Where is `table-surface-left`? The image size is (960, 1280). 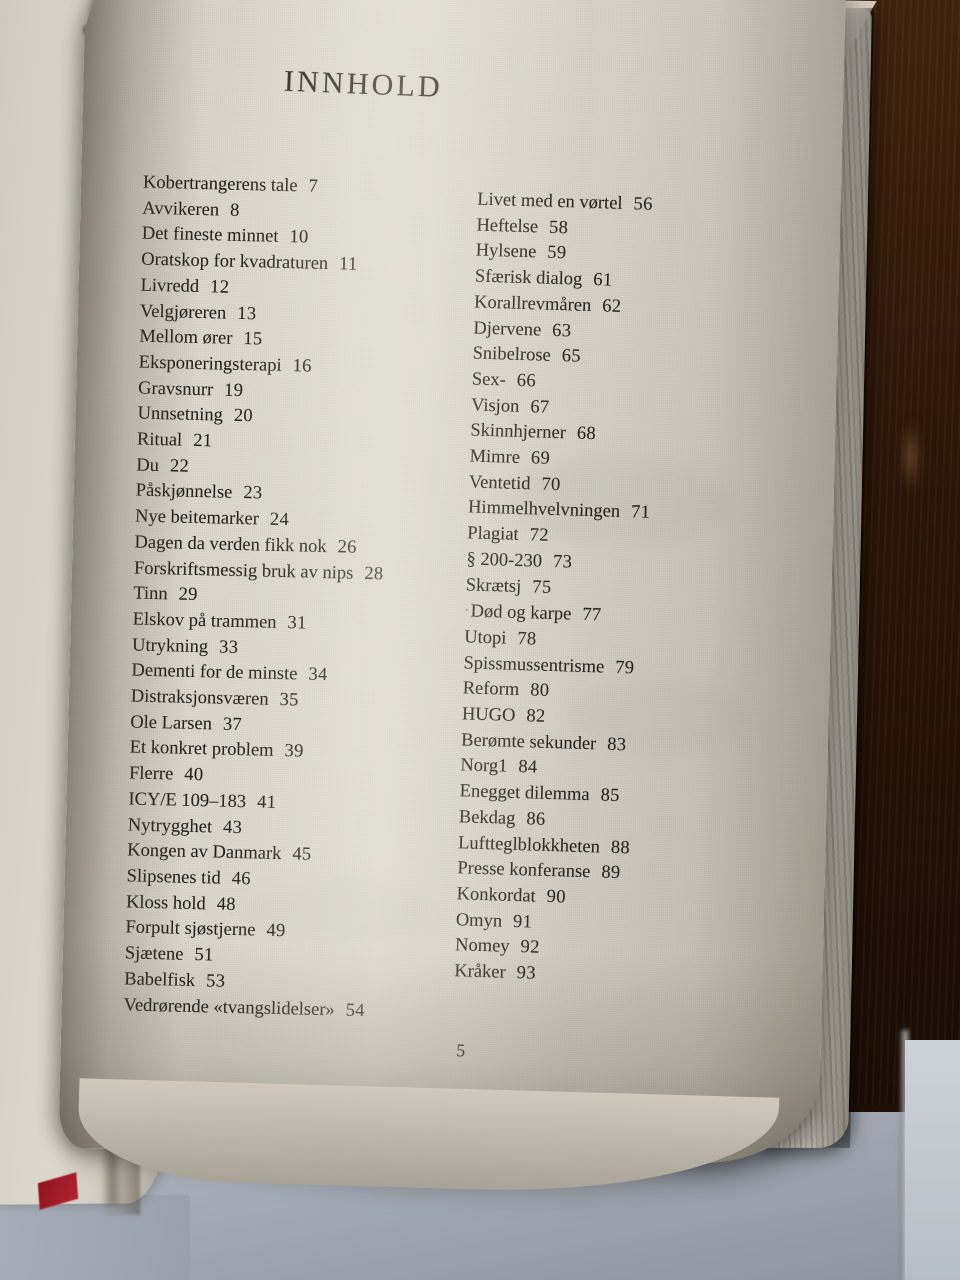 table-surface-left is located at coordinates (95, 1237).